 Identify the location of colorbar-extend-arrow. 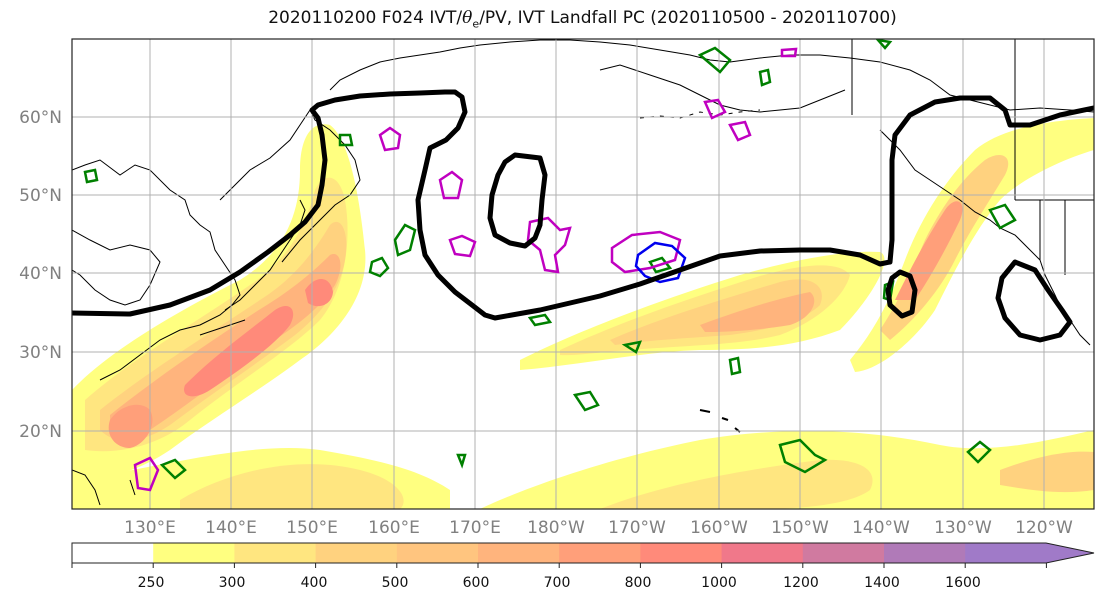
(1070, 553).